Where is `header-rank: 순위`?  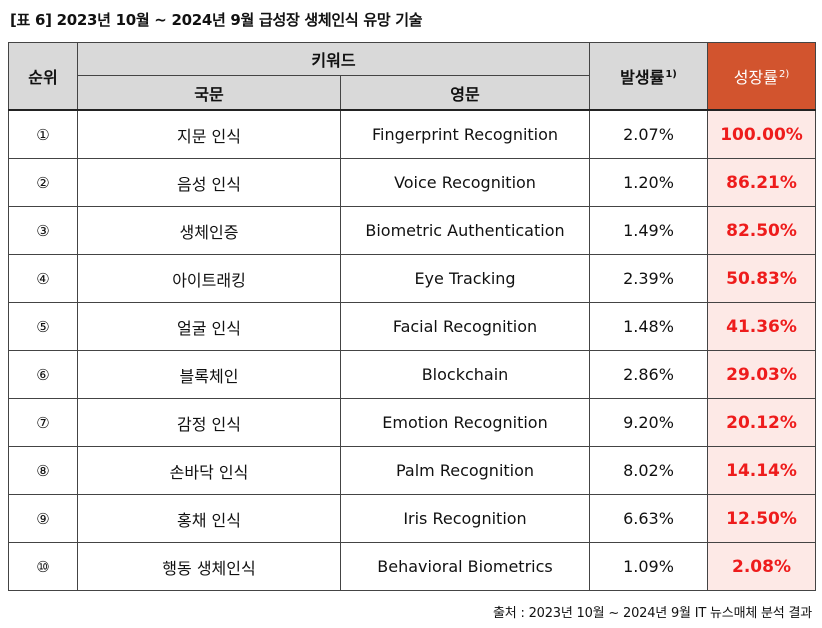
header-rank: 순위 is located at coordinates (43, 76).